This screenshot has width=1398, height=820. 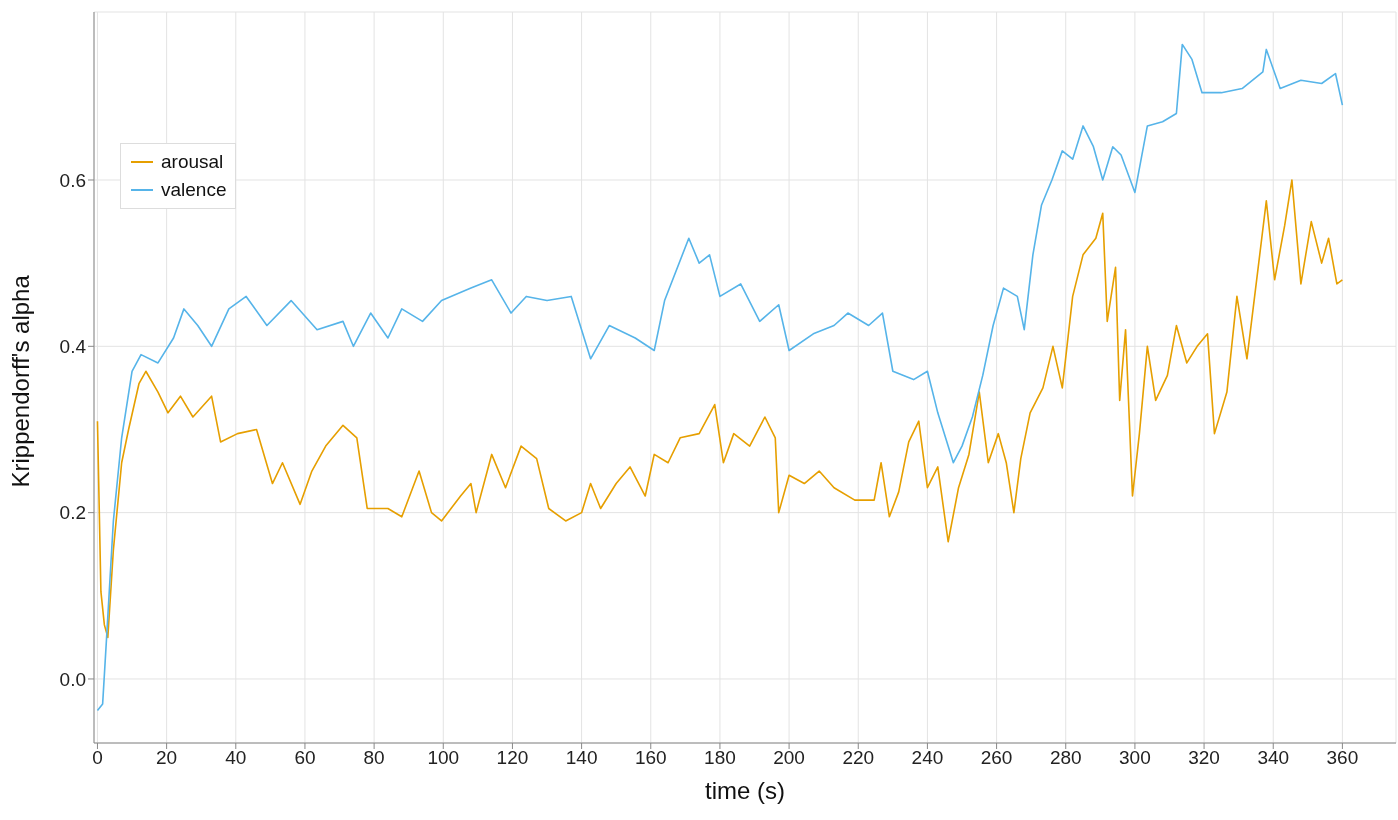 I want to click on x-tick-label: 180, so click(x=720, y=758).